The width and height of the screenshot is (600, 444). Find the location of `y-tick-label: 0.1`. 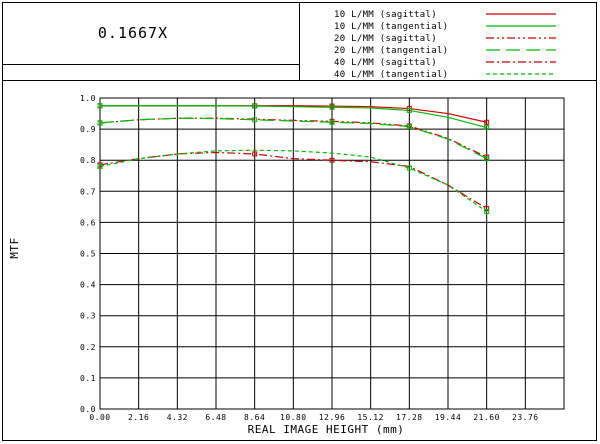

y-tick-label: 0.1 is located at coordinates (88, 378).